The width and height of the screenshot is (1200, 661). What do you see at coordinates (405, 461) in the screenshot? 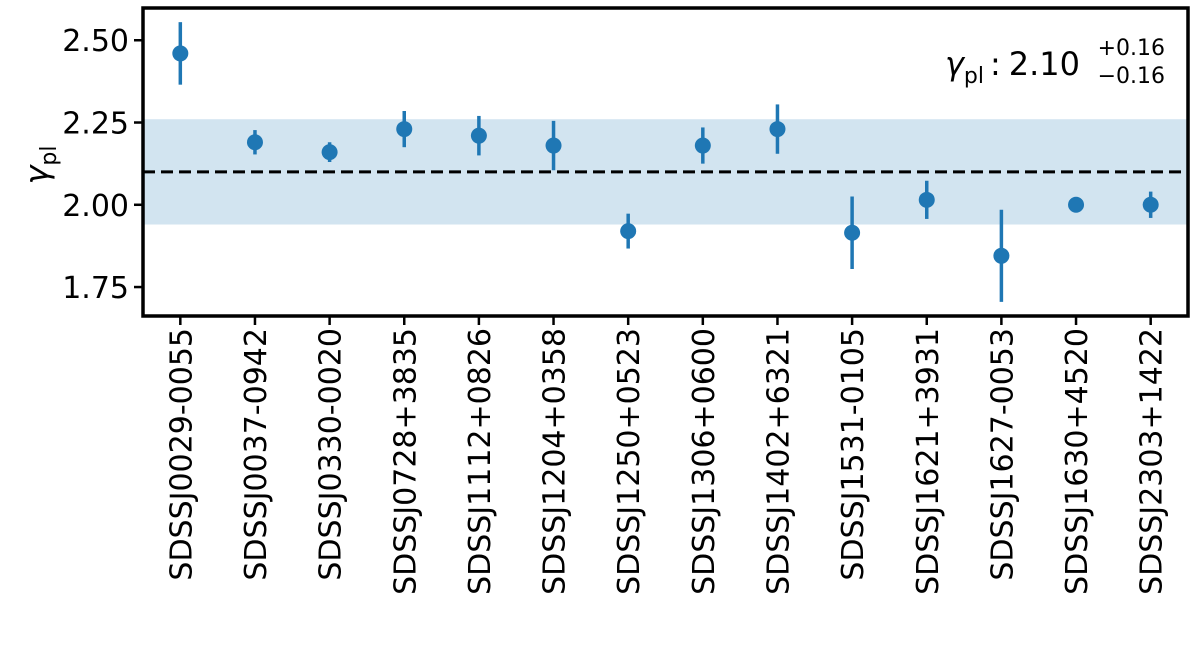
I see `x-tick-label: SDSSJ0728+3835` at bounding box center [405, 461].